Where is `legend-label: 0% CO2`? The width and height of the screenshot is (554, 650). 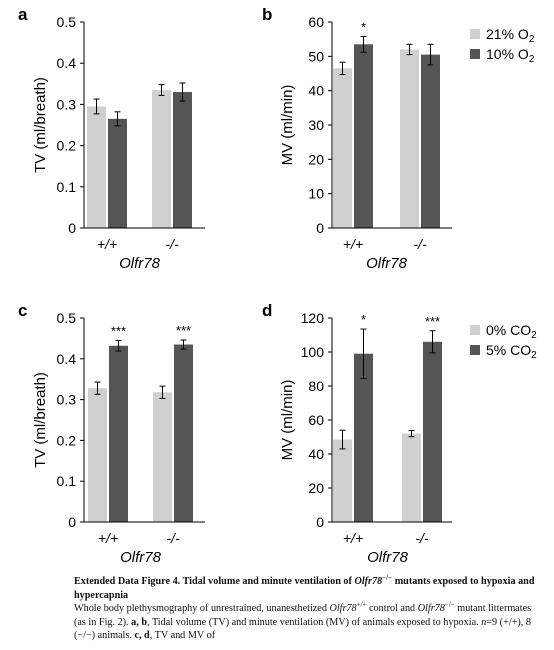
legend-label: 0% CO2 is located at coordinates (511, 331).